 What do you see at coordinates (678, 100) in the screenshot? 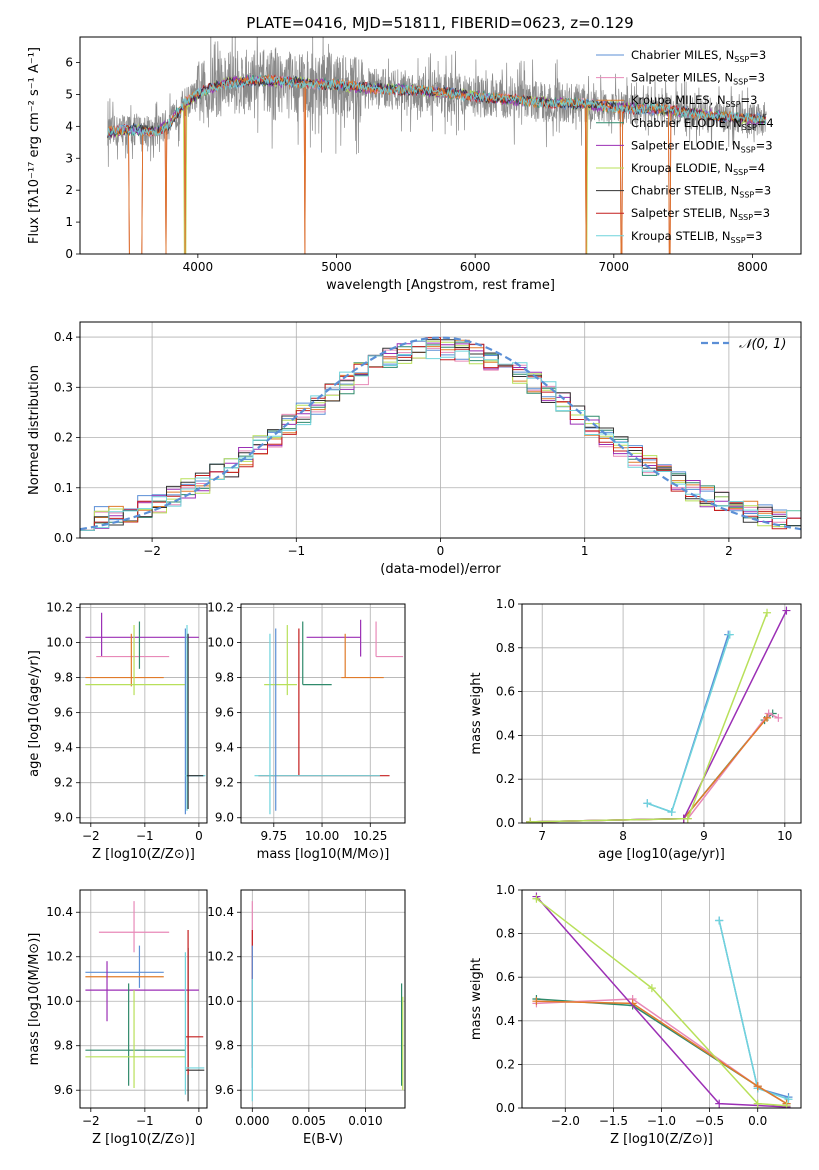
I see `legend-entry-label: Kroupa MILES, N` at bounding box center [678, 100].